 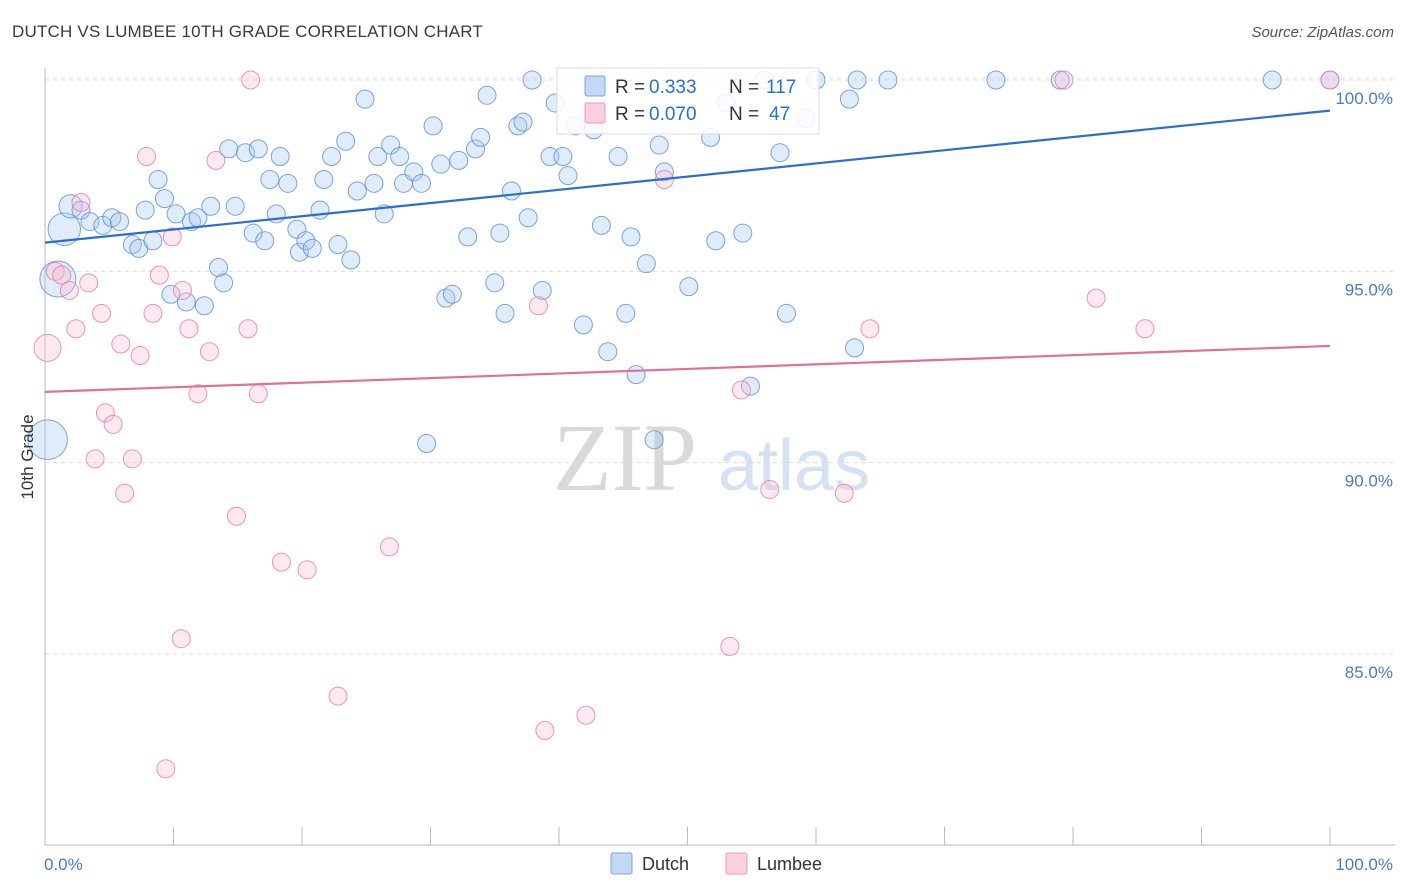 I want to click on y-tick-label: 90.0%, so click(x=1369, y=481).